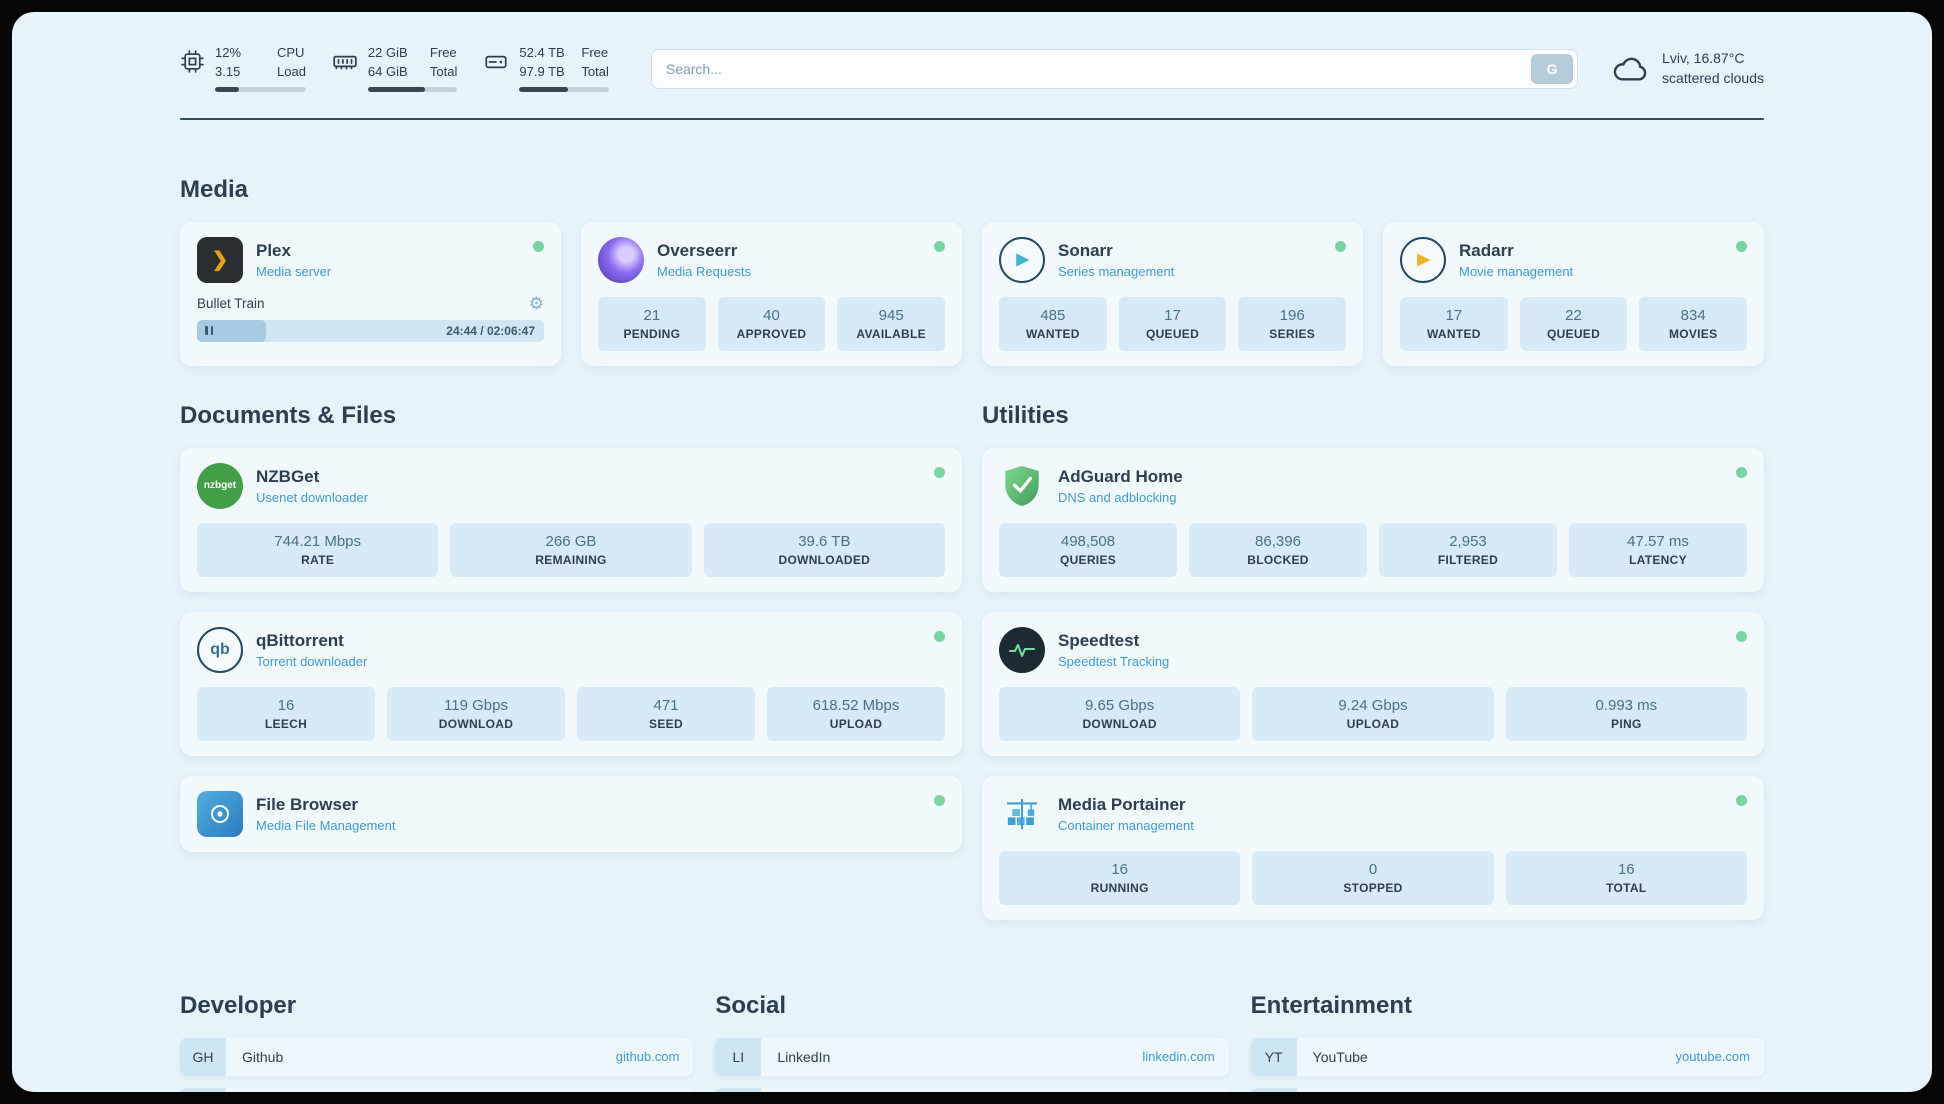  What do you see at coordinates (542, 71) in the screenshot?
I see `disk-total-value: 97.9 TB` at bounding box center [542, 71].